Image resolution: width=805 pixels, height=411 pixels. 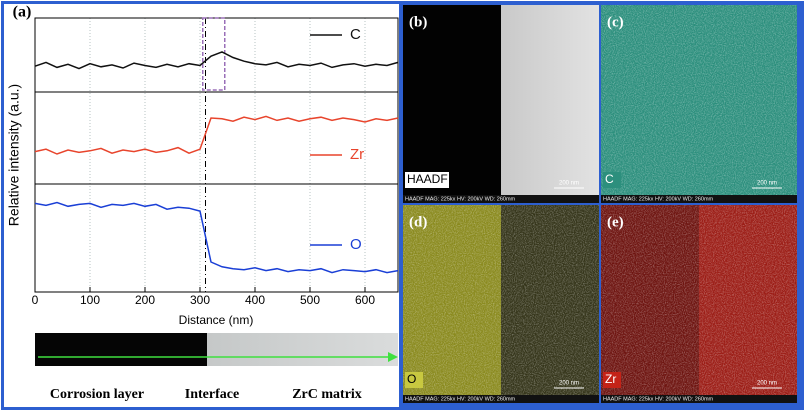 I want to click on legend-label: C, so click(x=355, y=34).